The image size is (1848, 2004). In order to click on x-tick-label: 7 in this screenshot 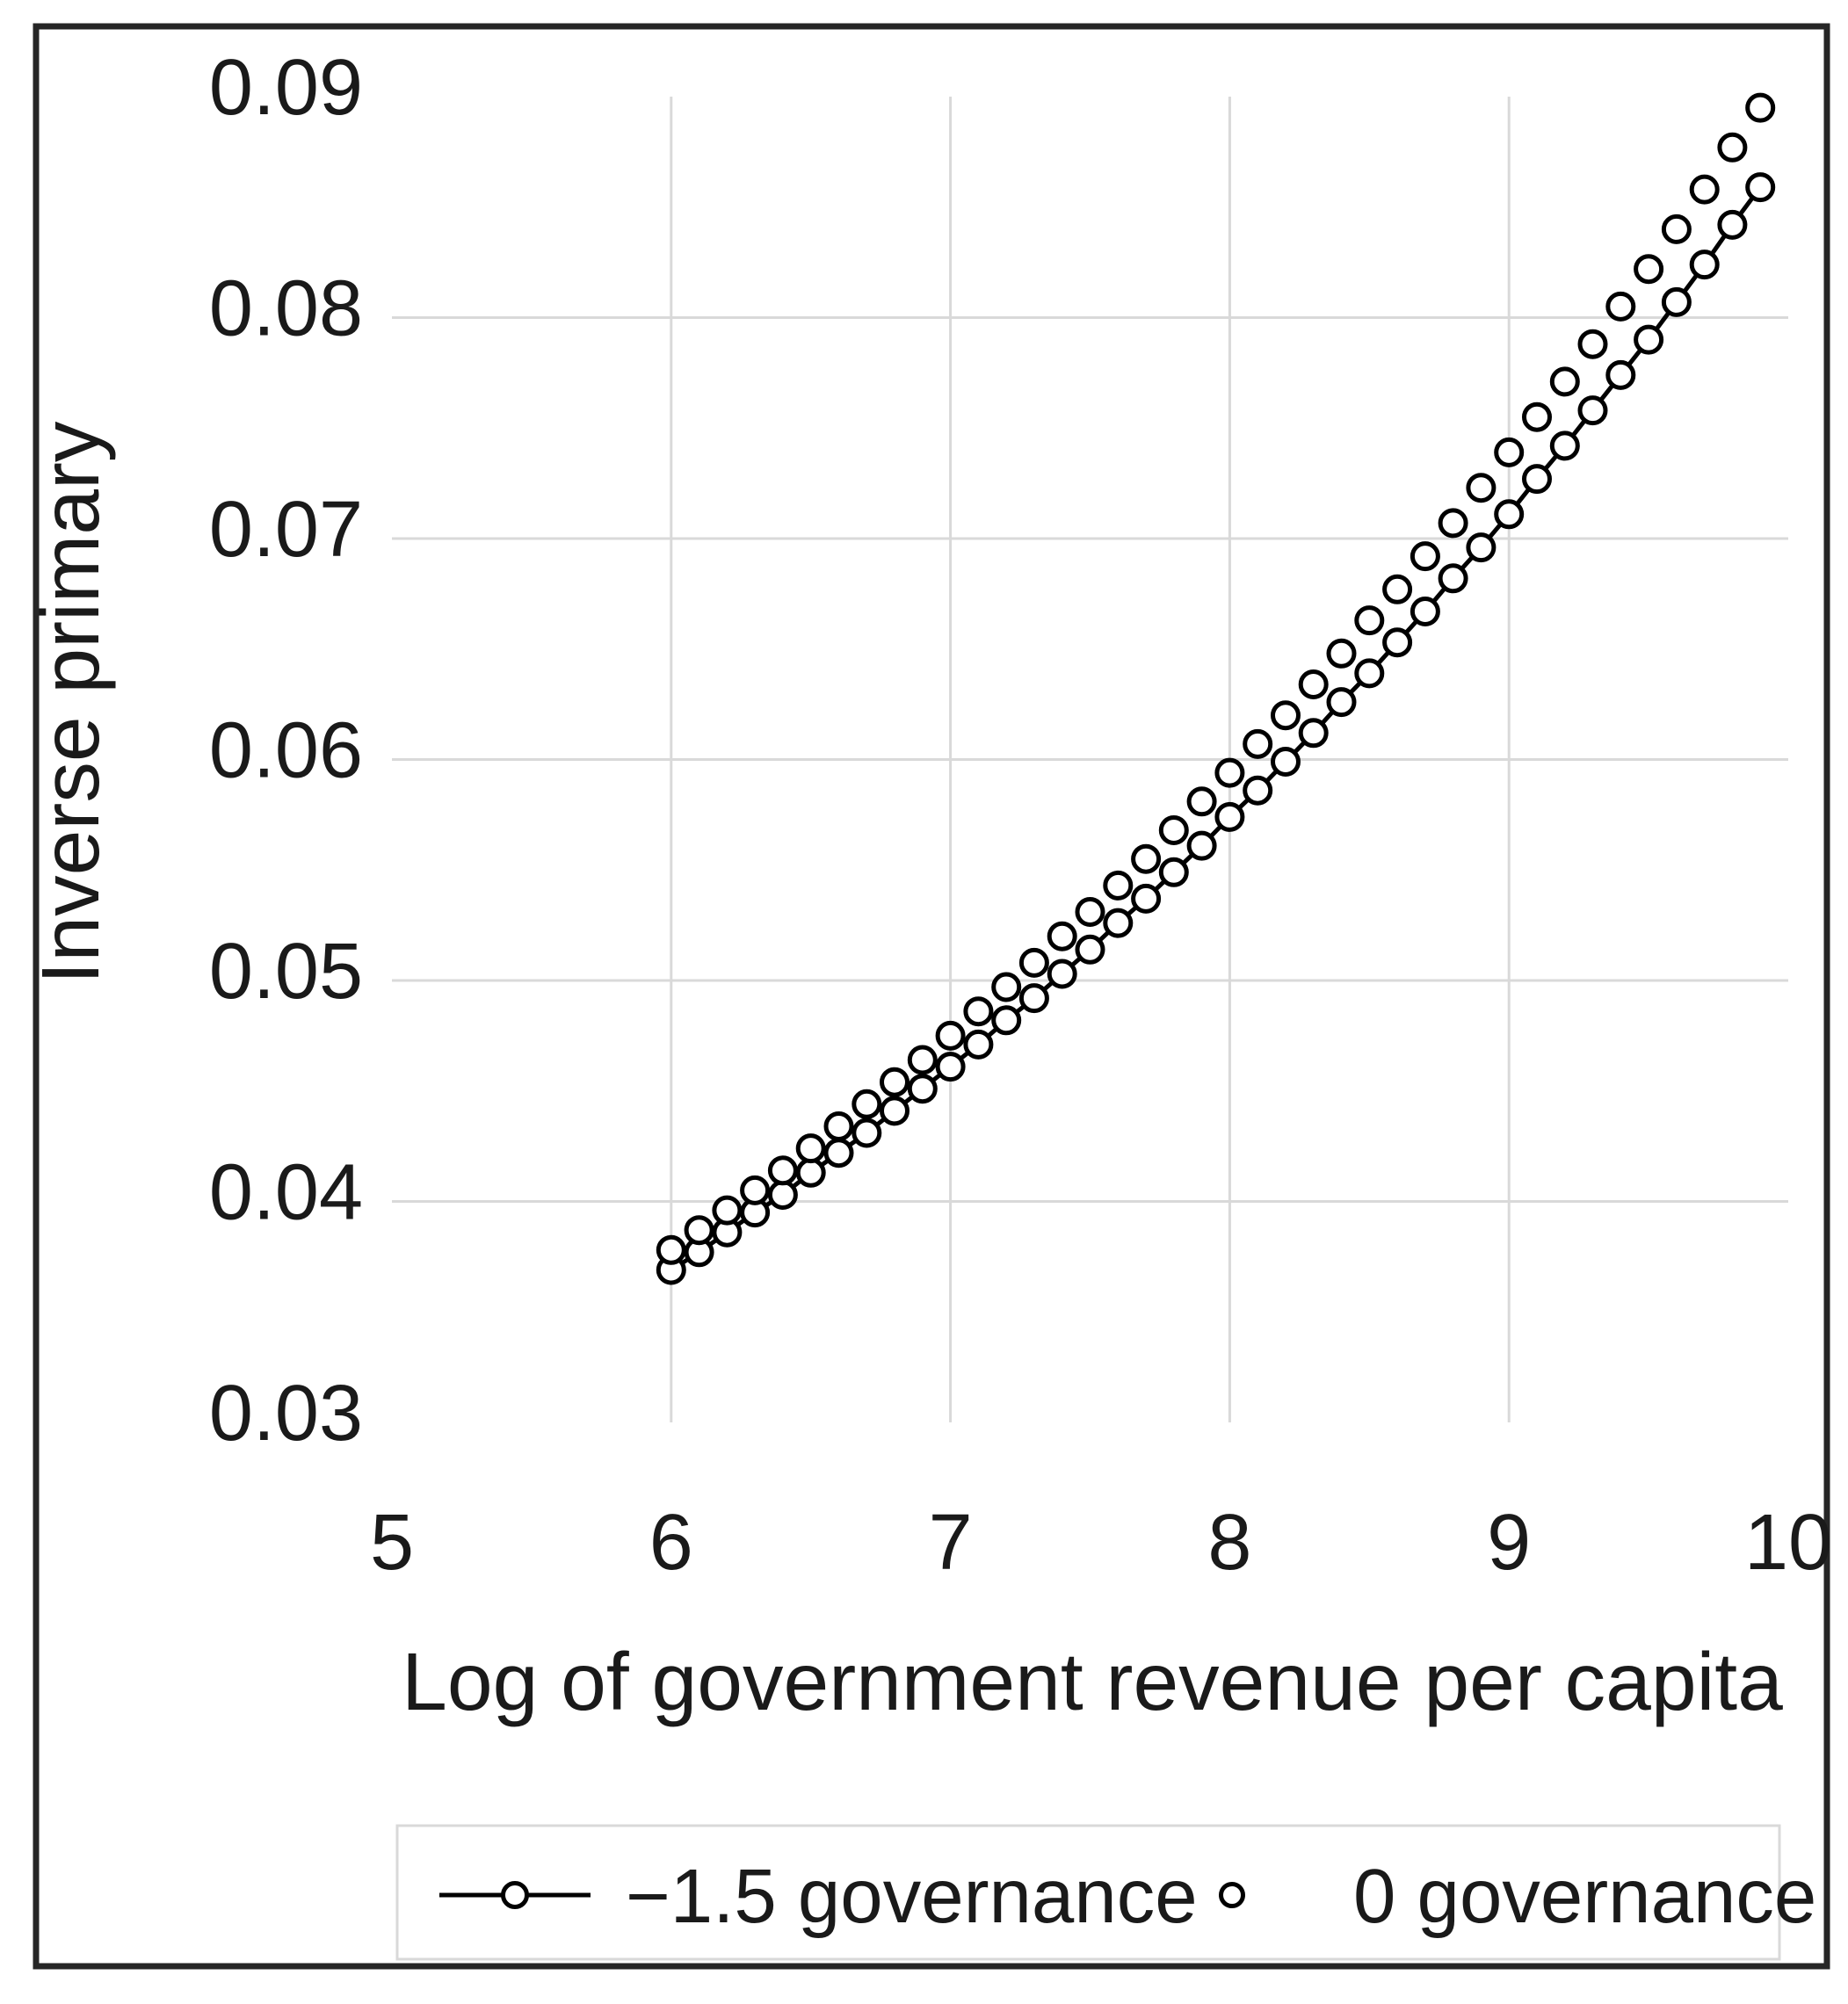, I will do `click(951, 1543)`.